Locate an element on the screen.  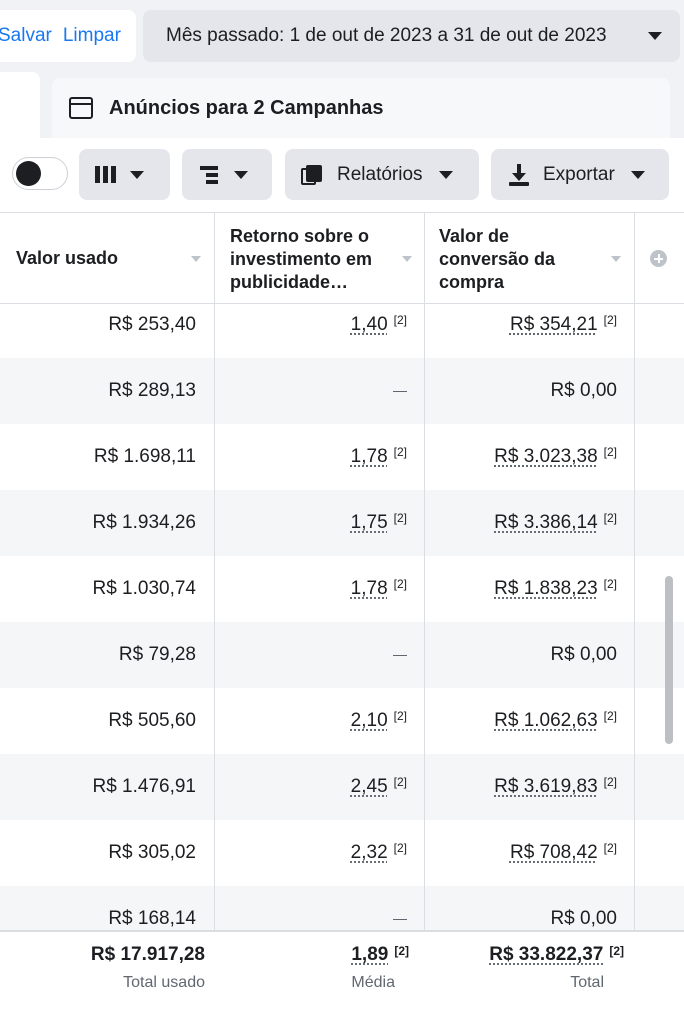
spent-cell: R$ 79,28 is located at coordinates (107, 655).